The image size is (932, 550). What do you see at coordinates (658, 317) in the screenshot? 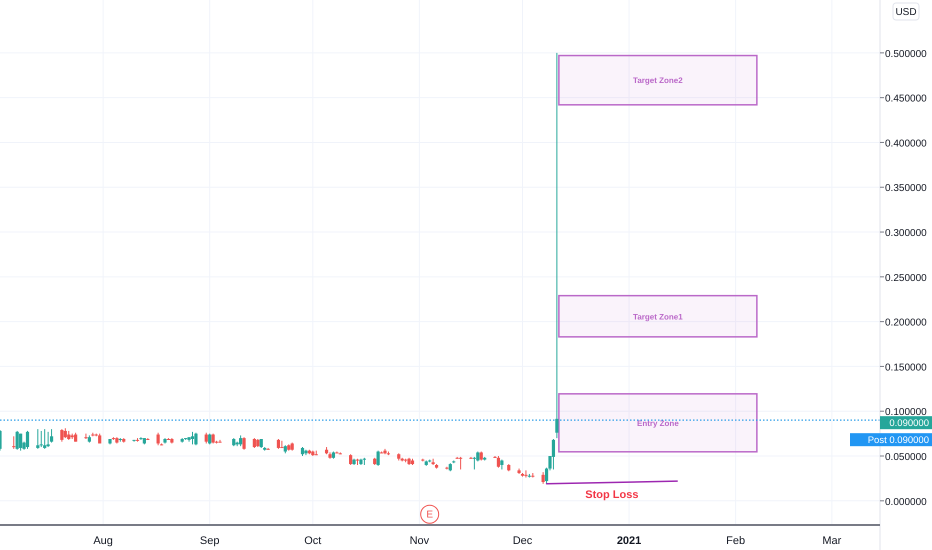
I see `band-label: Target Zone1` at bounding box center [658, 317].